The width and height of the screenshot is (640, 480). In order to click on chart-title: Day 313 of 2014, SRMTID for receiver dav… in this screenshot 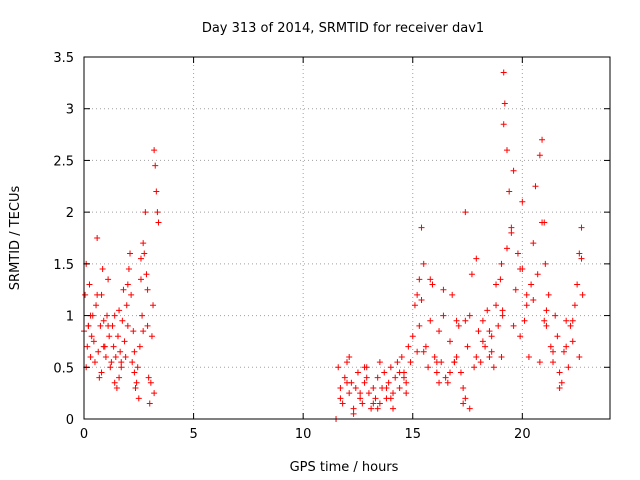, I will do `click(343, 28)`.